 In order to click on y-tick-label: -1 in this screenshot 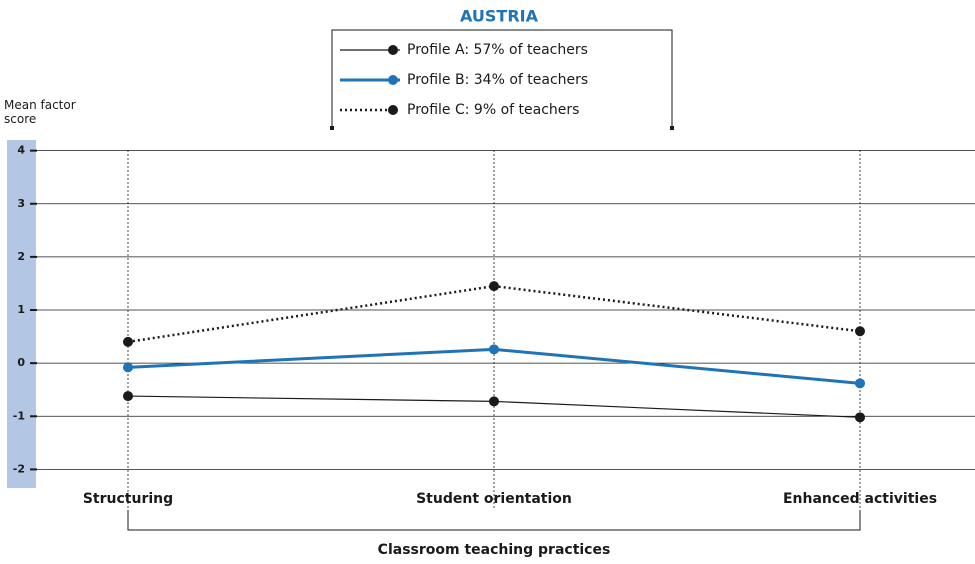, I will do `click(19, 415)`.